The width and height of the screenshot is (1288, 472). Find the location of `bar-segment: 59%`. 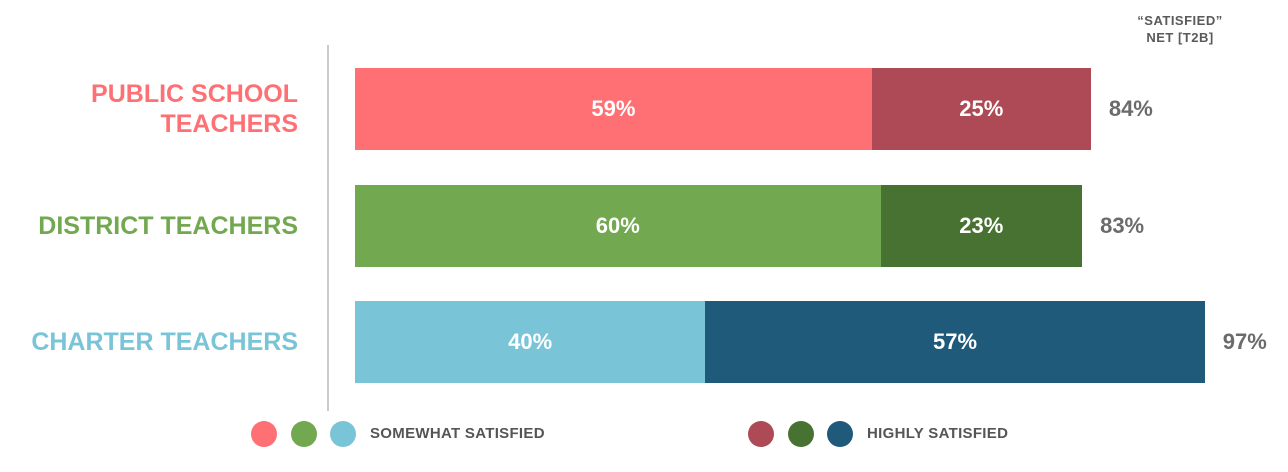

bar-segment: 59% is located at coordinates (613, 109).